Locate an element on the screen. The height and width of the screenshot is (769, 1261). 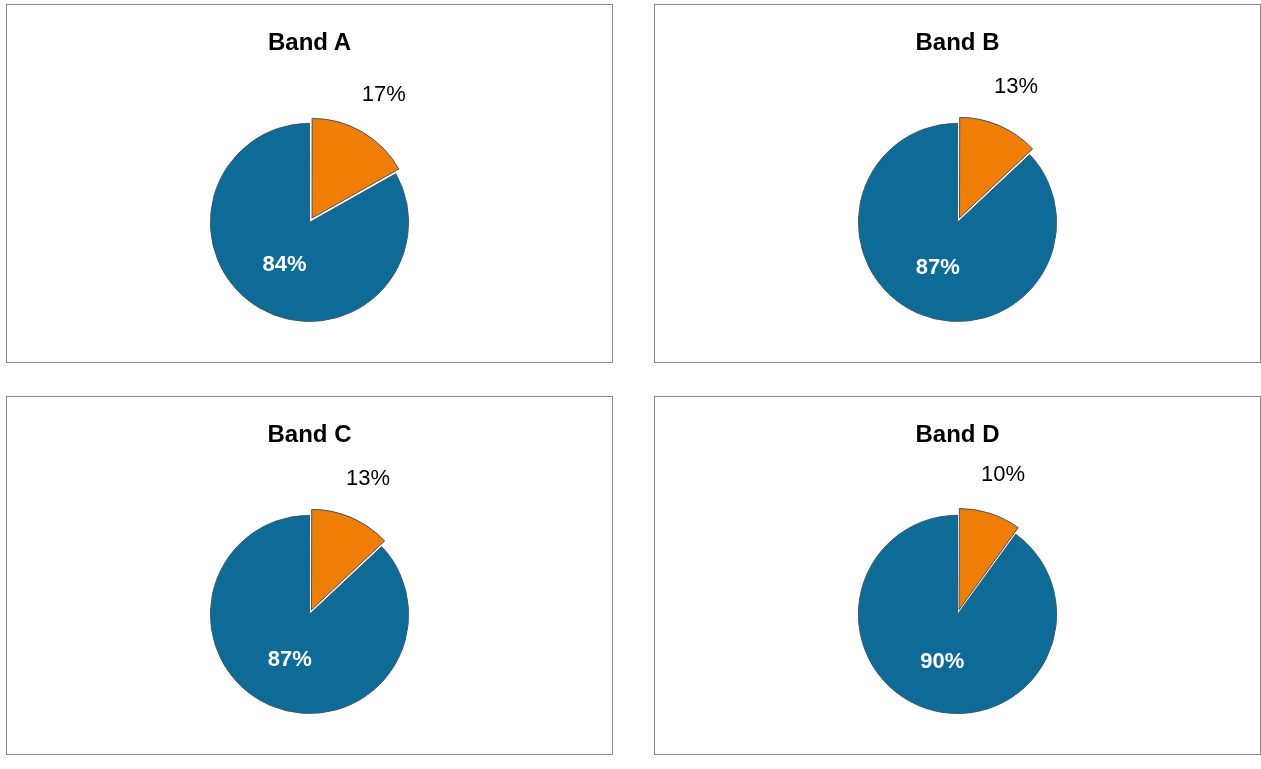
data-label: 90% is located at coordinates (942, 660).